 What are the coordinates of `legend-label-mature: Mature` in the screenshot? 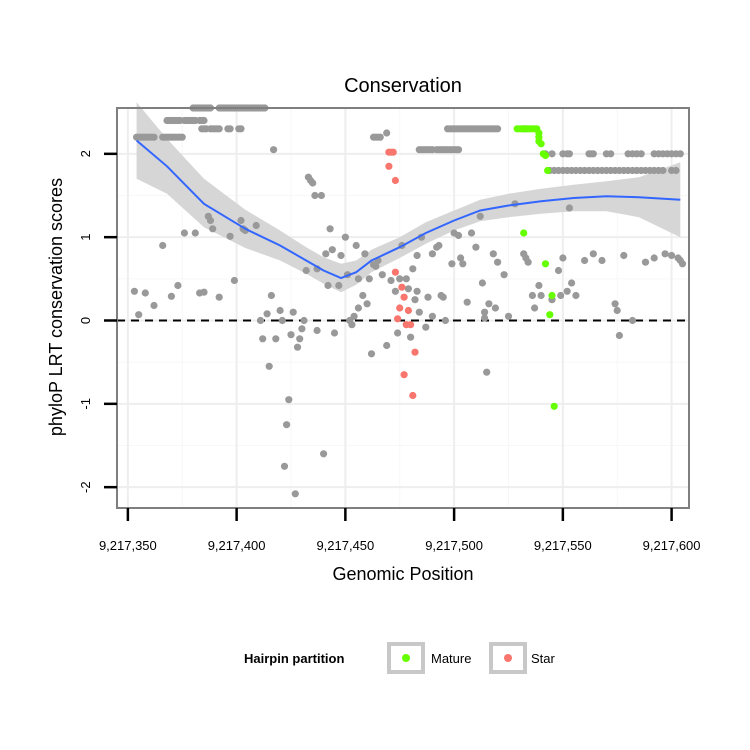 It's located at (451, 658).